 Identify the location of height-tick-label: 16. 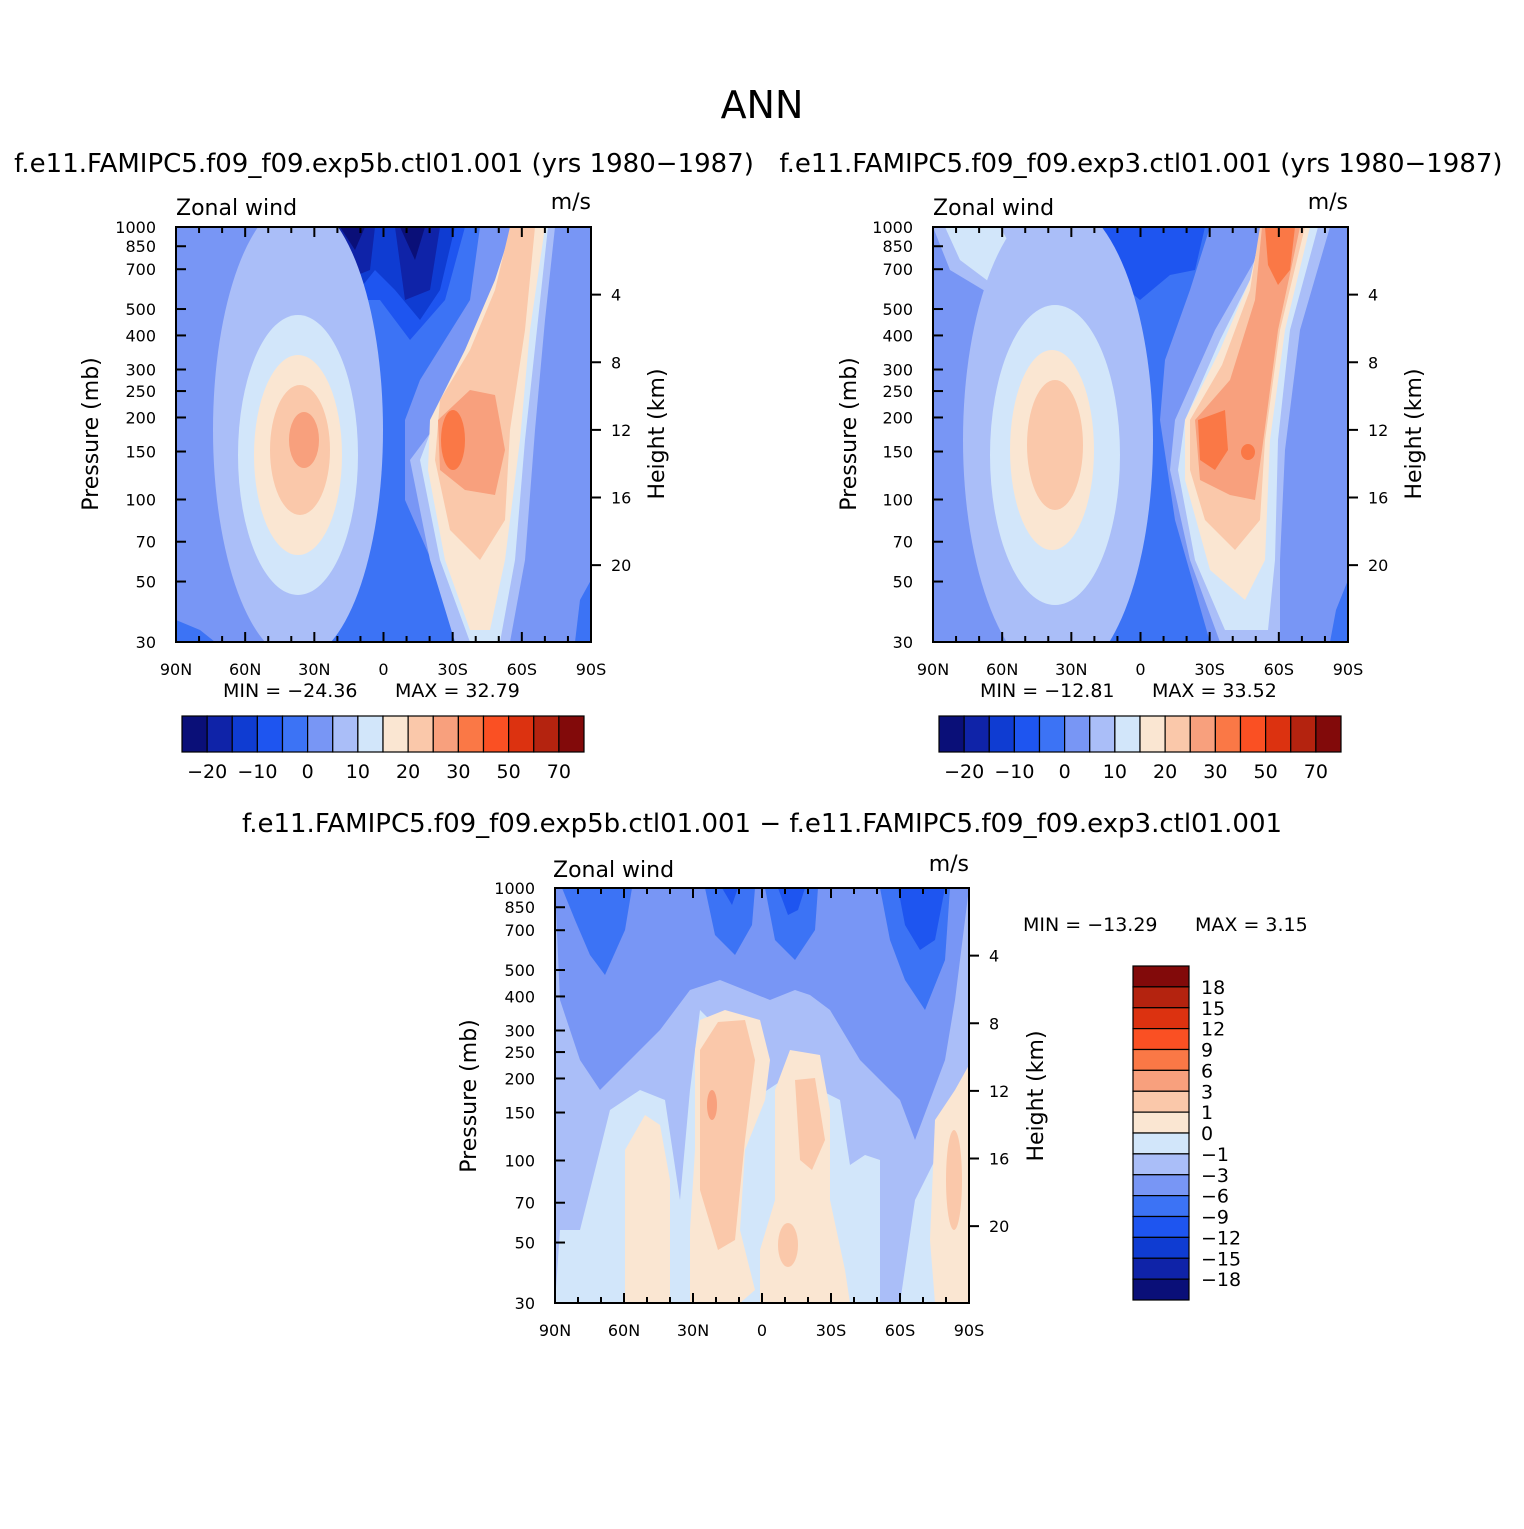
(621, 498).